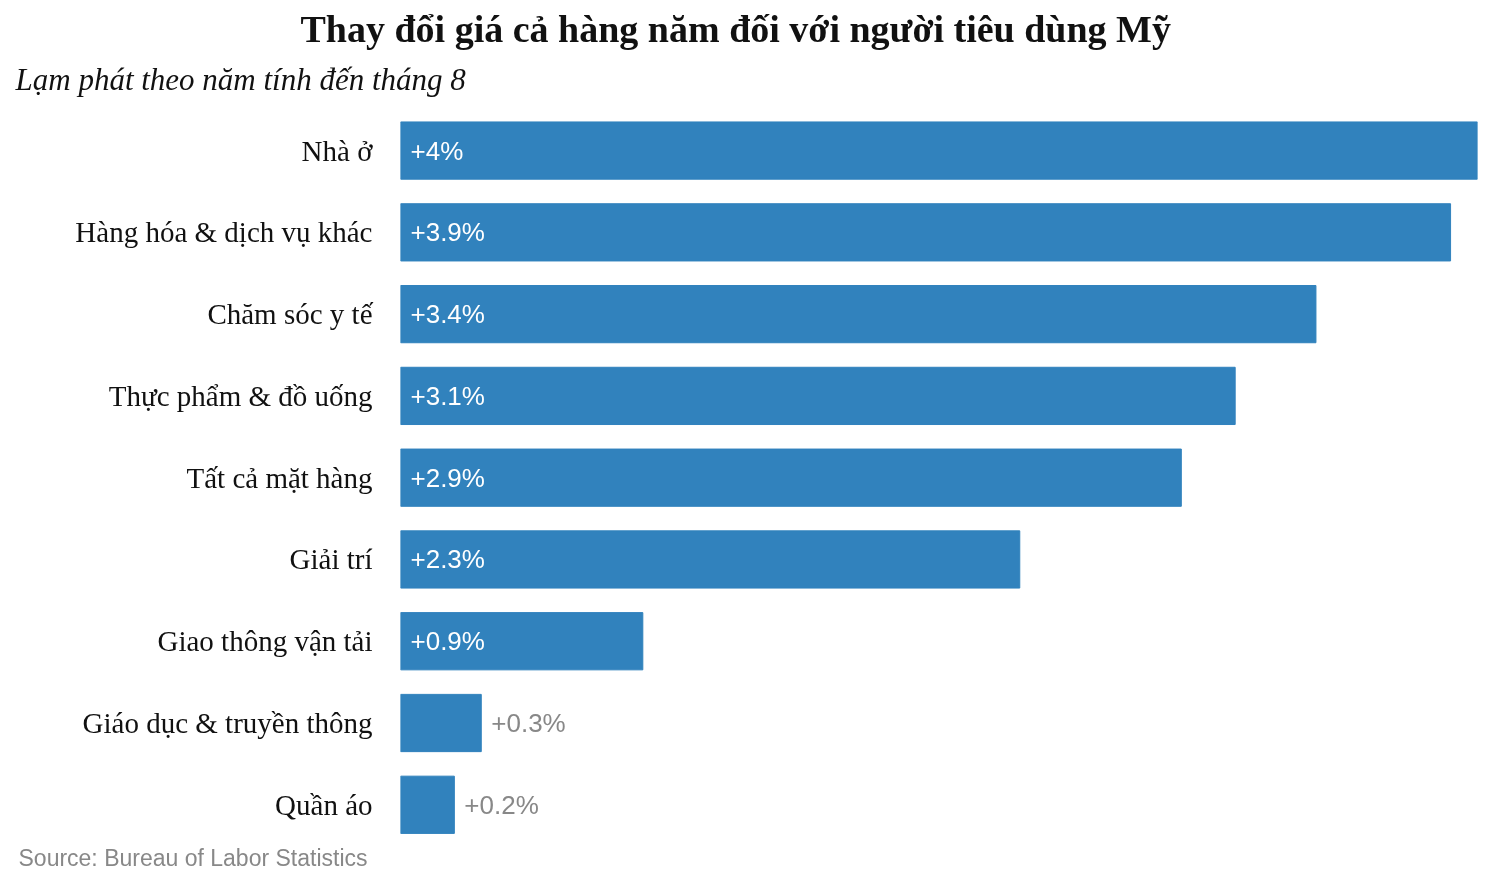 The height and width of the screenshot is (885, 1502). I want to click on chart-subtitle: Lạm phát theo năm tính đến tháng 8, so click(240, 79).